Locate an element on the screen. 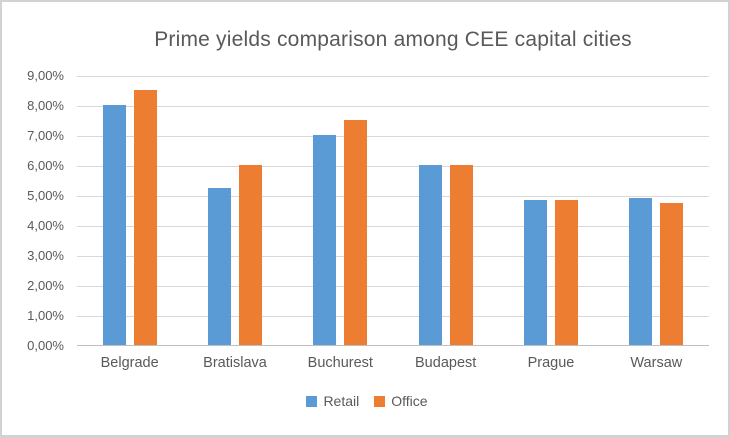 The width and height of the screenshot is (730, 438). x-tick-label: Warsaw is located at coordinates (656, 363).